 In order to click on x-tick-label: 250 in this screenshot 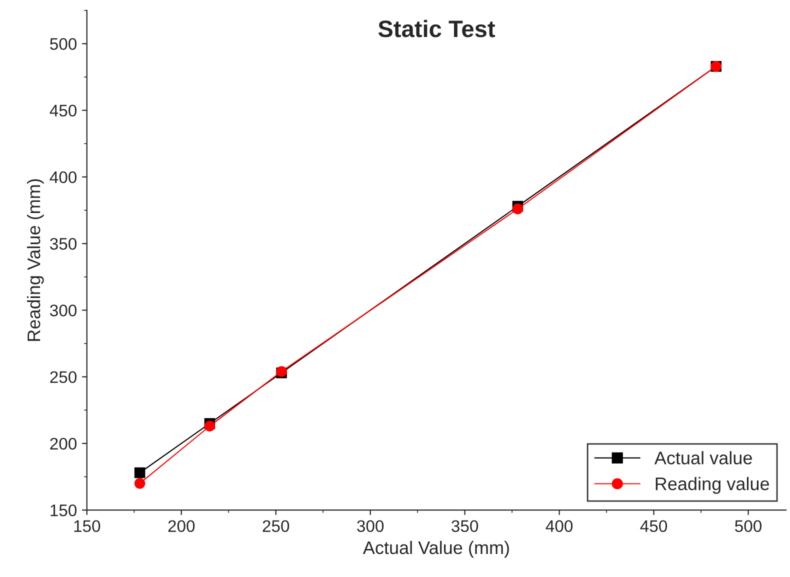, I will do `click(276, 526)`.